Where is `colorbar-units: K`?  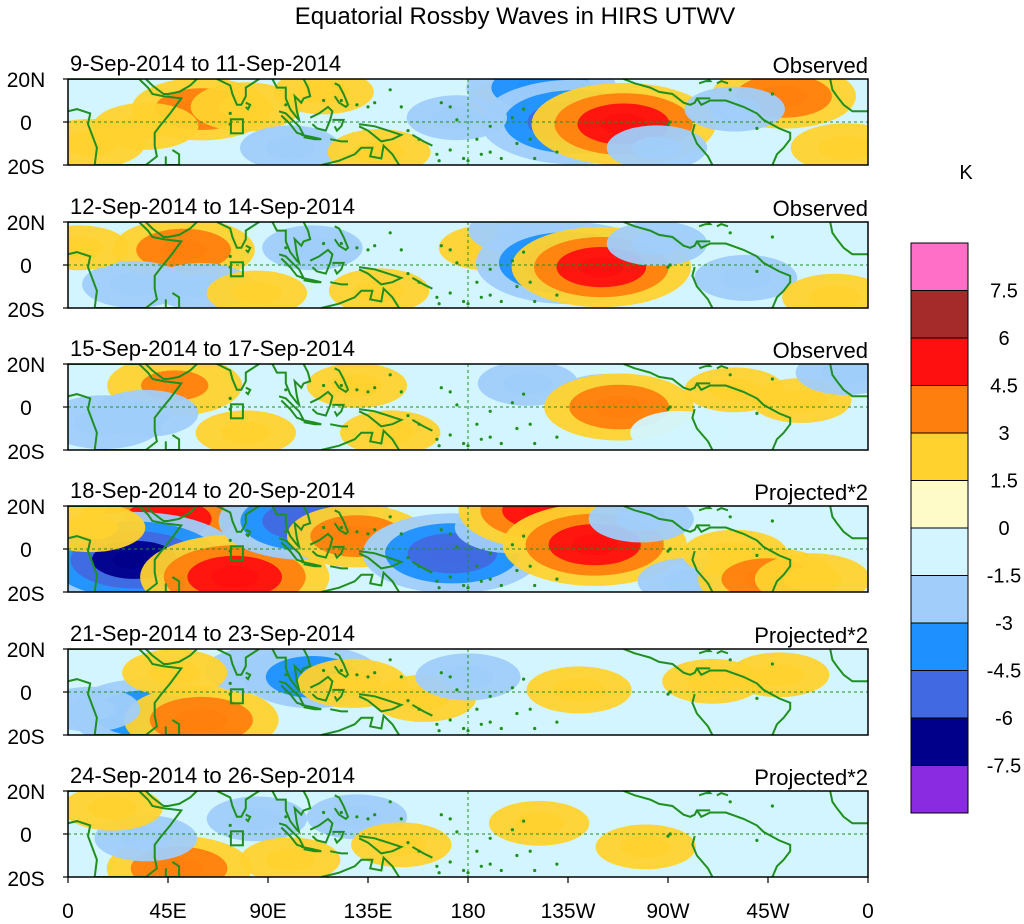
colorbar-units: K is located at coordinates (966, 173).